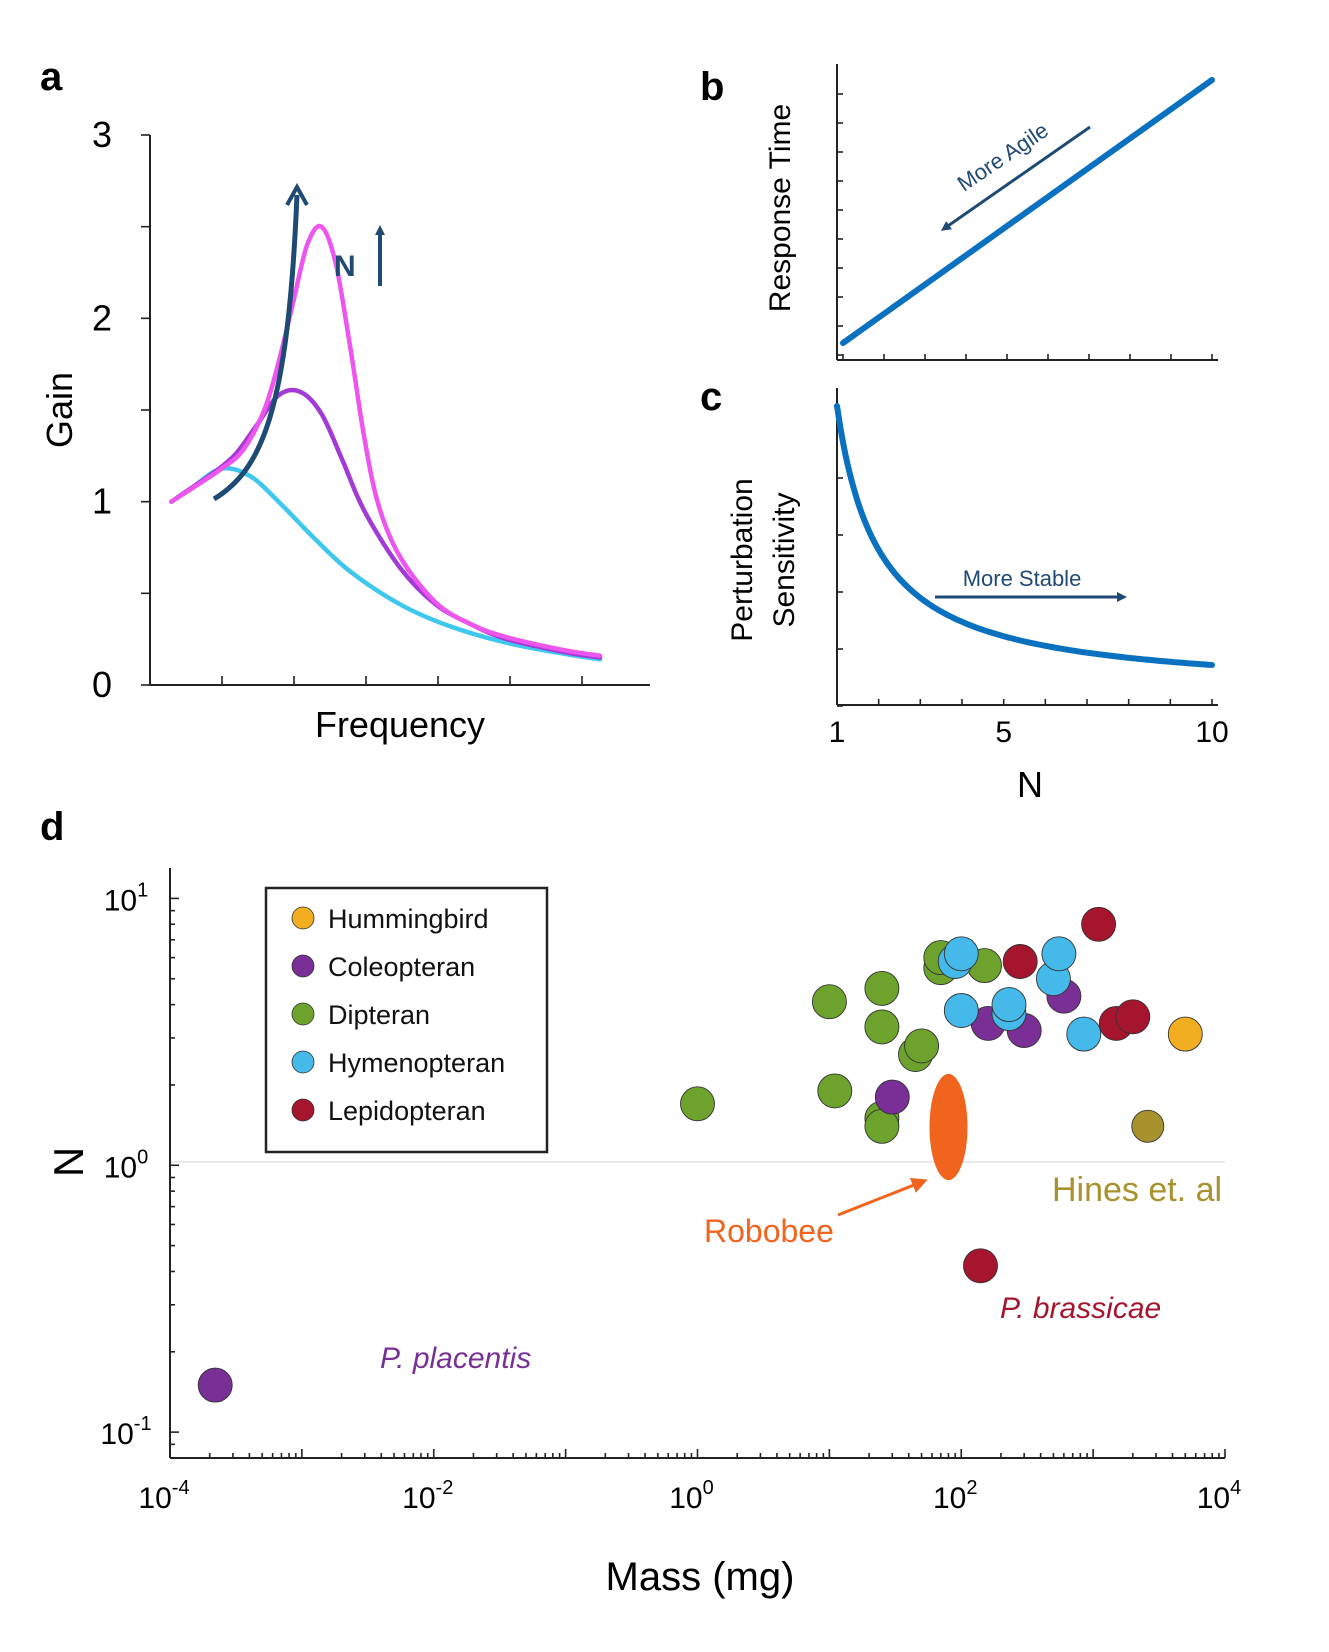 This screenshot has width=1329, height=1652. What do you see at coordinates (303, 918) in the screenshot?
I see `legend-marker-hummingbird` at bounding box center [303, 918].